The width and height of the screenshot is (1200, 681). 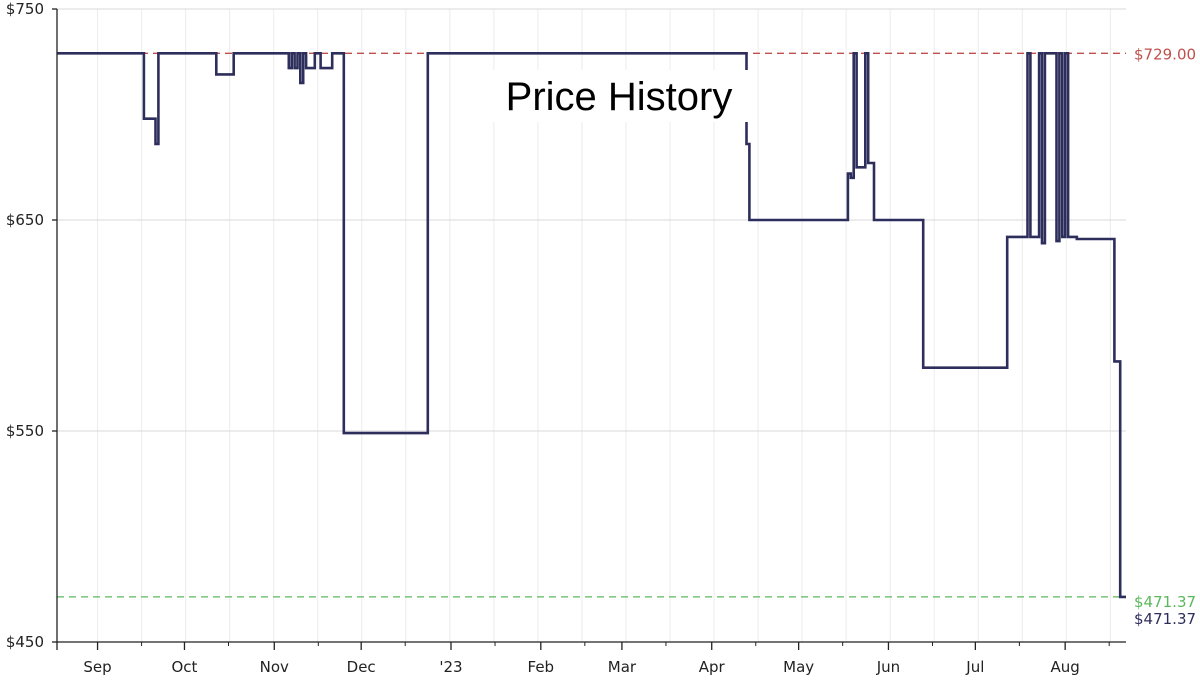 What do you see at coordinates (583, 659) in the screenshot?
I see `x-axis-ticks: Sep Oct Nov Dec '23 Feb Mar Apr May Jun Jul Aug` at bounding box center [583, 659].